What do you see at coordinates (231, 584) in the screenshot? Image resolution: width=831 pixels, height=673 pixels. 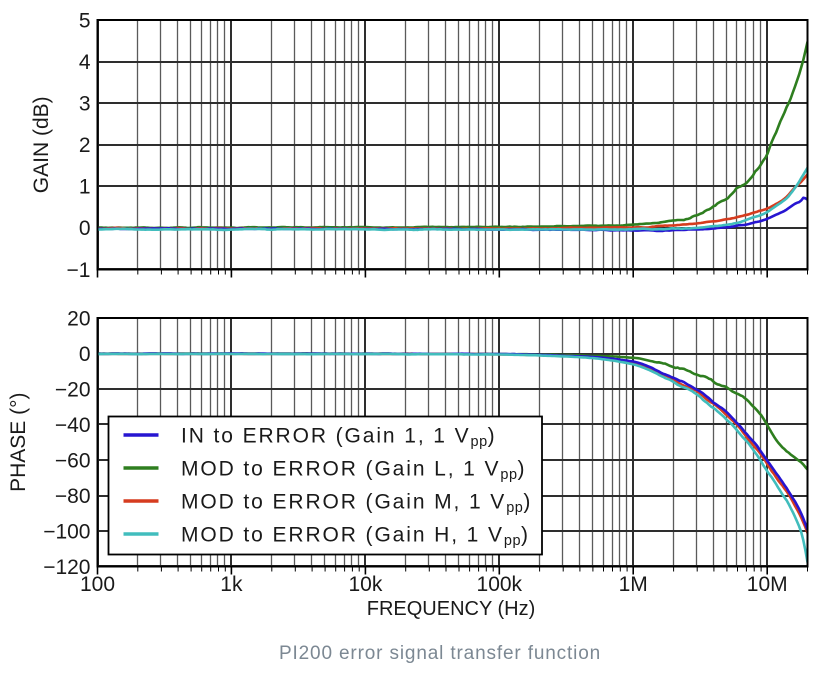 I see `svg-text: 1k` at bounding box center [231, 584].